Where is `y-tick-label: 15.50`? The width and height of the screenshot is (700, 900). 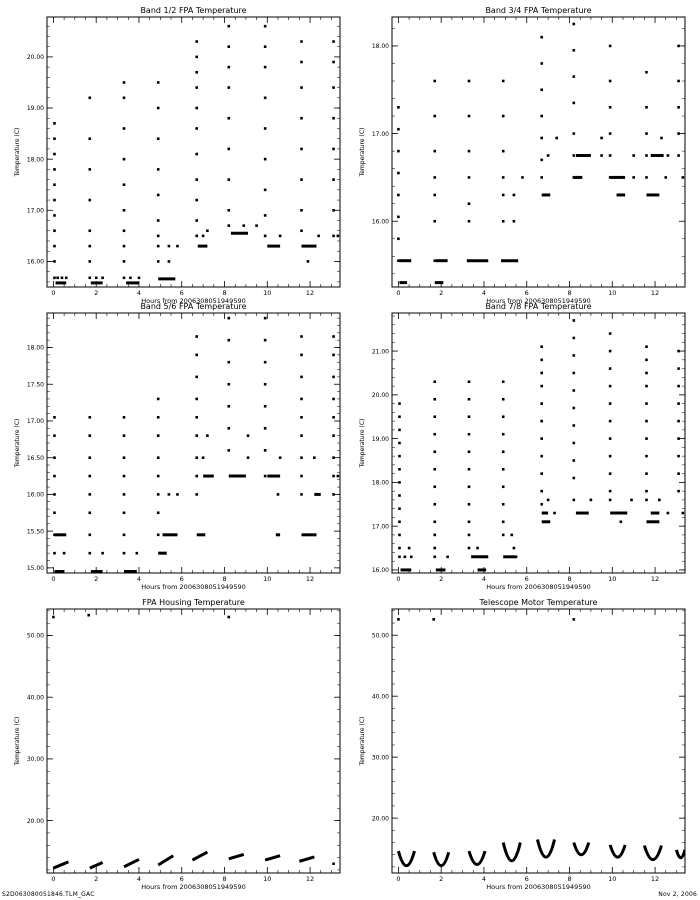 y-tick-label: 15.50 is located at coordinates (35, 531).